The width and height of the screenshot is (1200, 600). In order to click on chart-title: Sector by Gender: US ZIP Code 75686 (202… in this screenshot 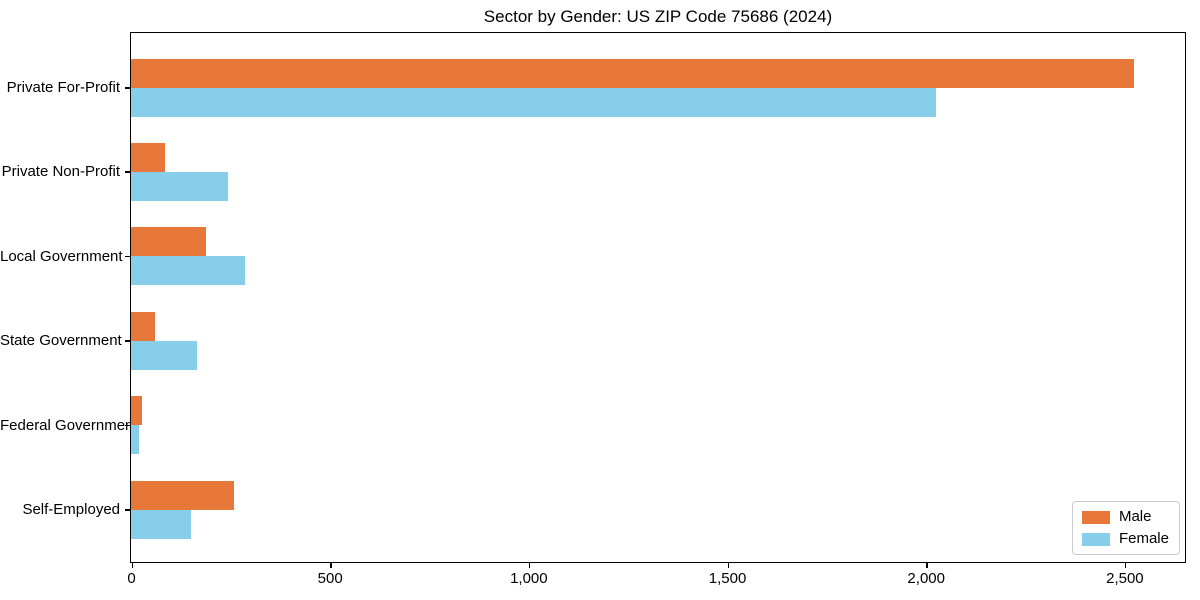, I will do `click(658, 16)`.